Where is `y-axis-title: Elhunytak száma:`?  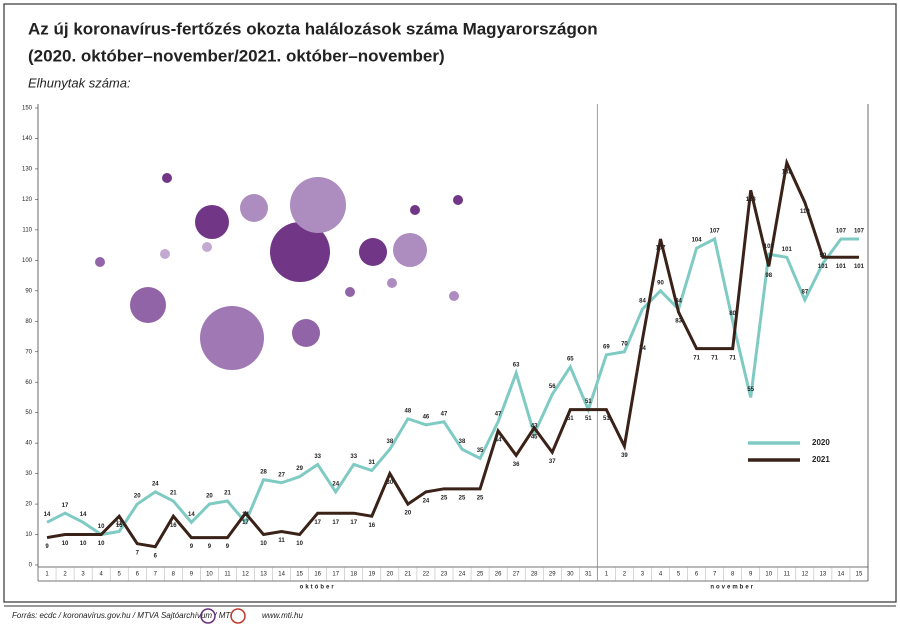 y-axis-title: Elhunytak száma: is located at coordinates (79, 82).